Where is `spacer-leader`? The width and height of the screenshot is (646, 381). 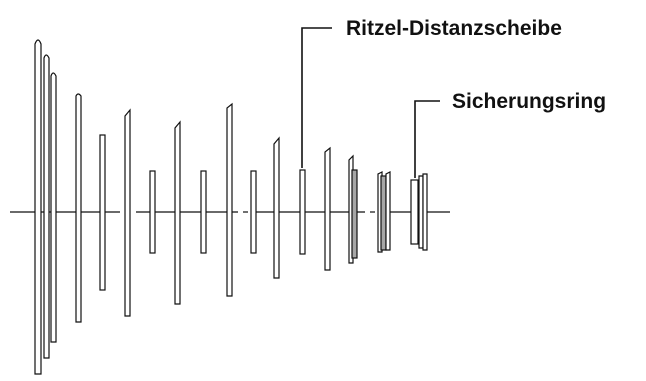 spacer-leader is located at coordinates (316, 97).